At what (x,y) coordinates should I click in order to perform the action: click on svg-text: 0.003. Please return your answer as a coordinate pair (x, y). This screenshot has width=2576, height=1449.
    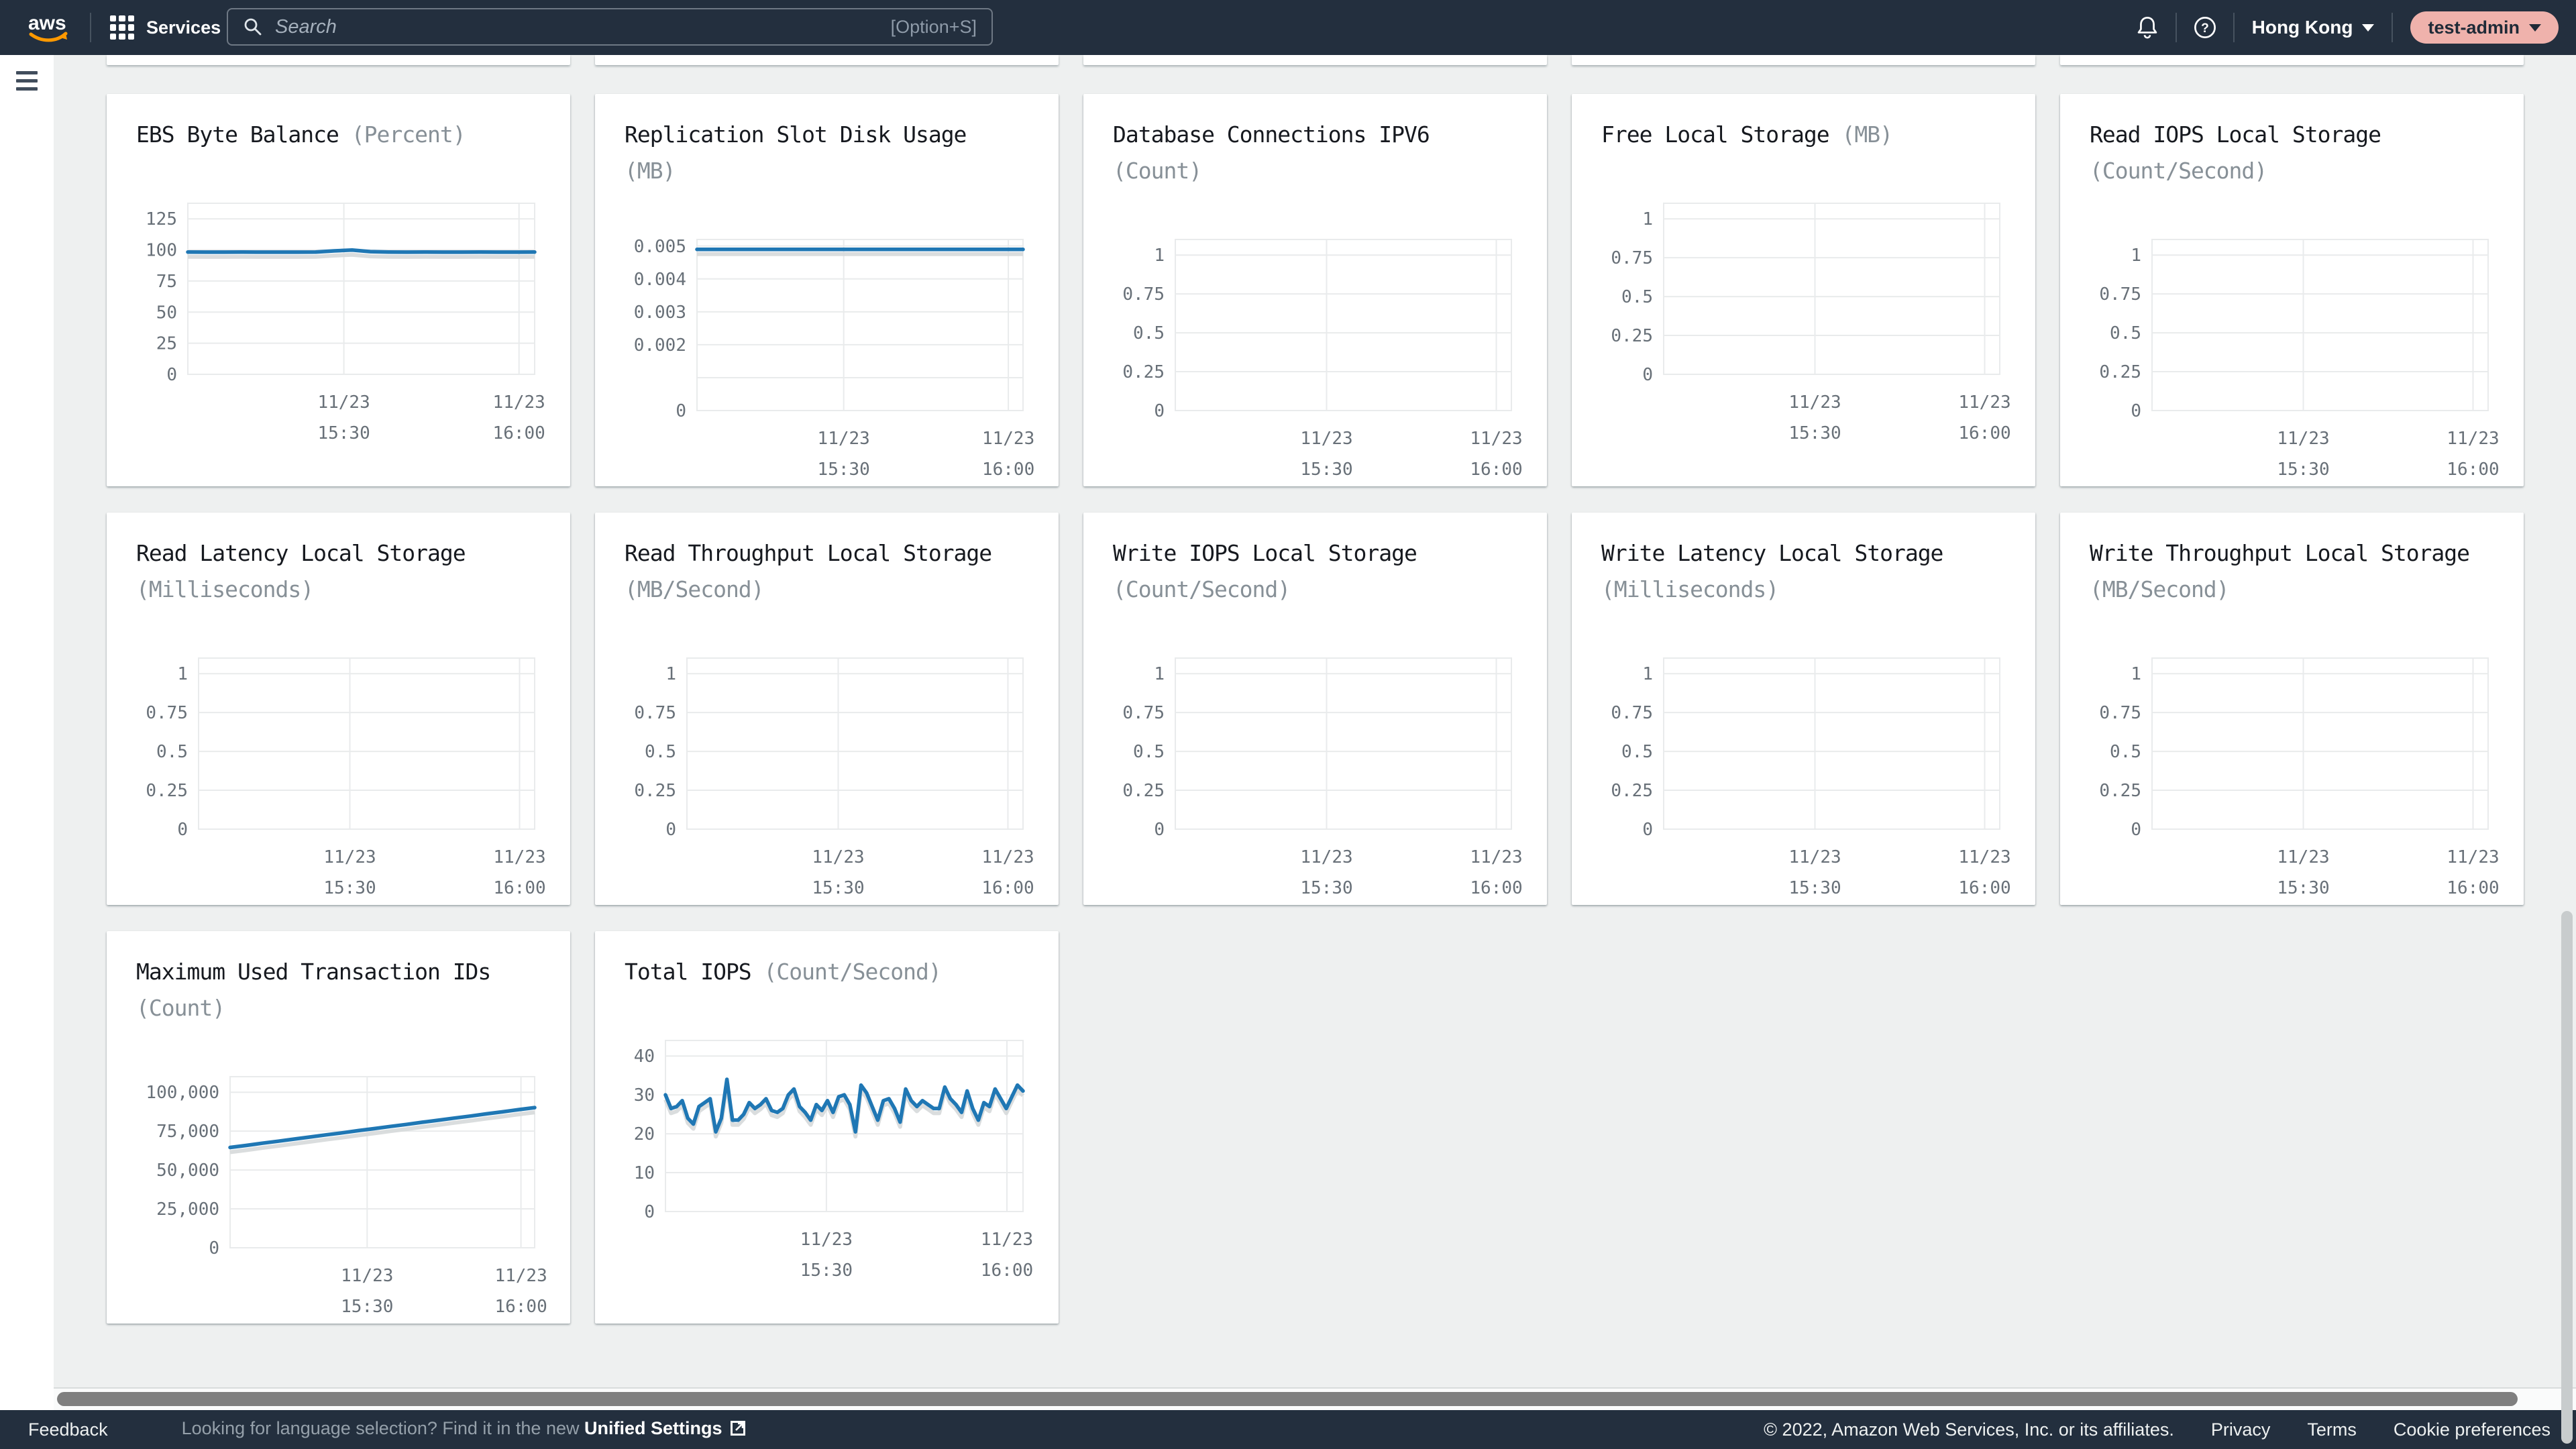
    Looking at the image, I should click on (660, 313).